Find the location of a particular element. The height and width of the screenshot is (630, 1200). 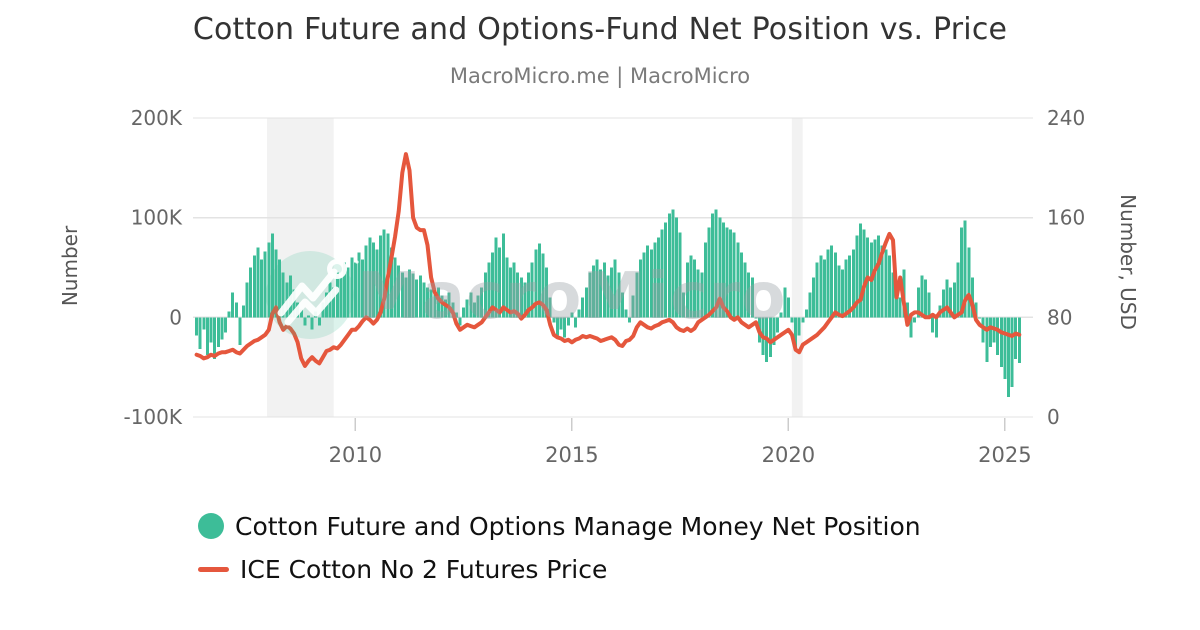

legend-item-price: ICE Cotton No 2 Futures Price is located at coordinates (559, 569).